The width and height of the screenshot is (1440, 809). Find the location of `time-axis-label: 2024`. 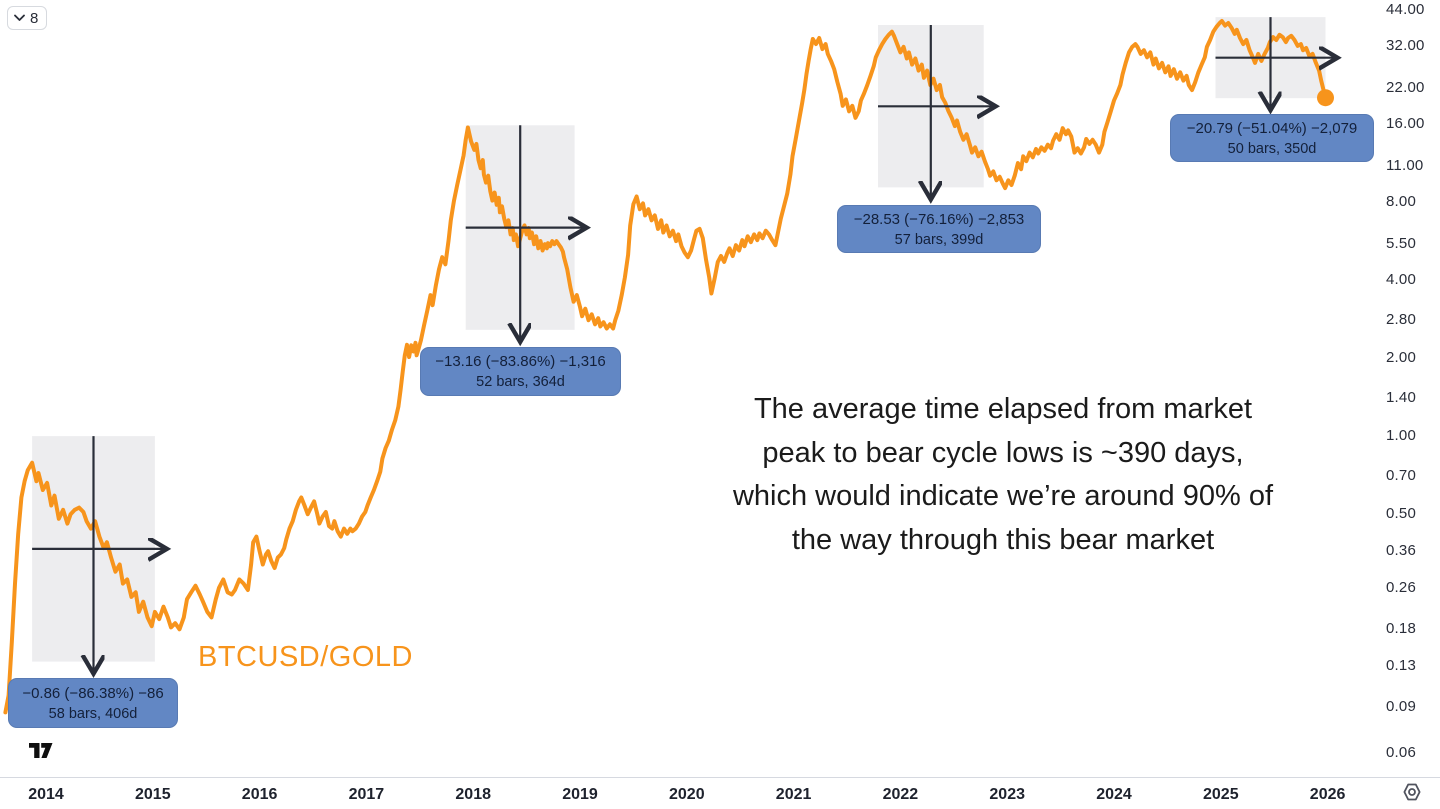

time-axis-label: 2024 is located at coordinates (1114, 794).